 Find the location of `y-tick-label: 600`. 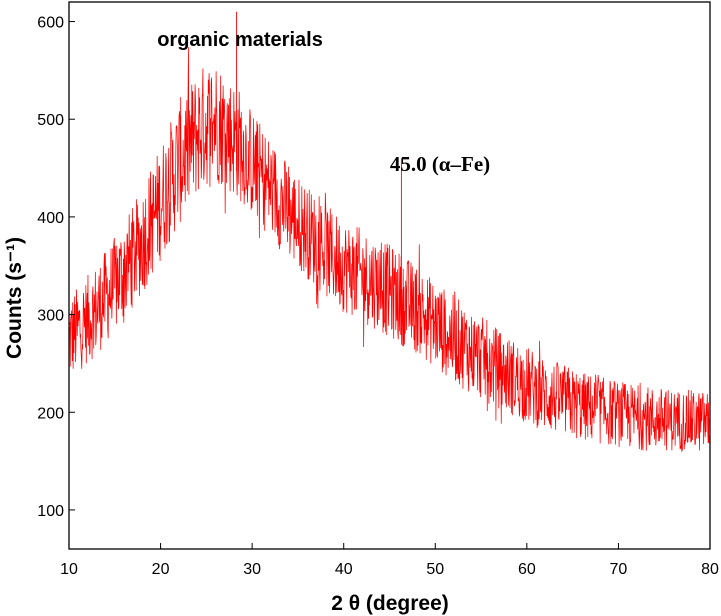

y-tick-label: 600 is located at coordinates (50, 23).